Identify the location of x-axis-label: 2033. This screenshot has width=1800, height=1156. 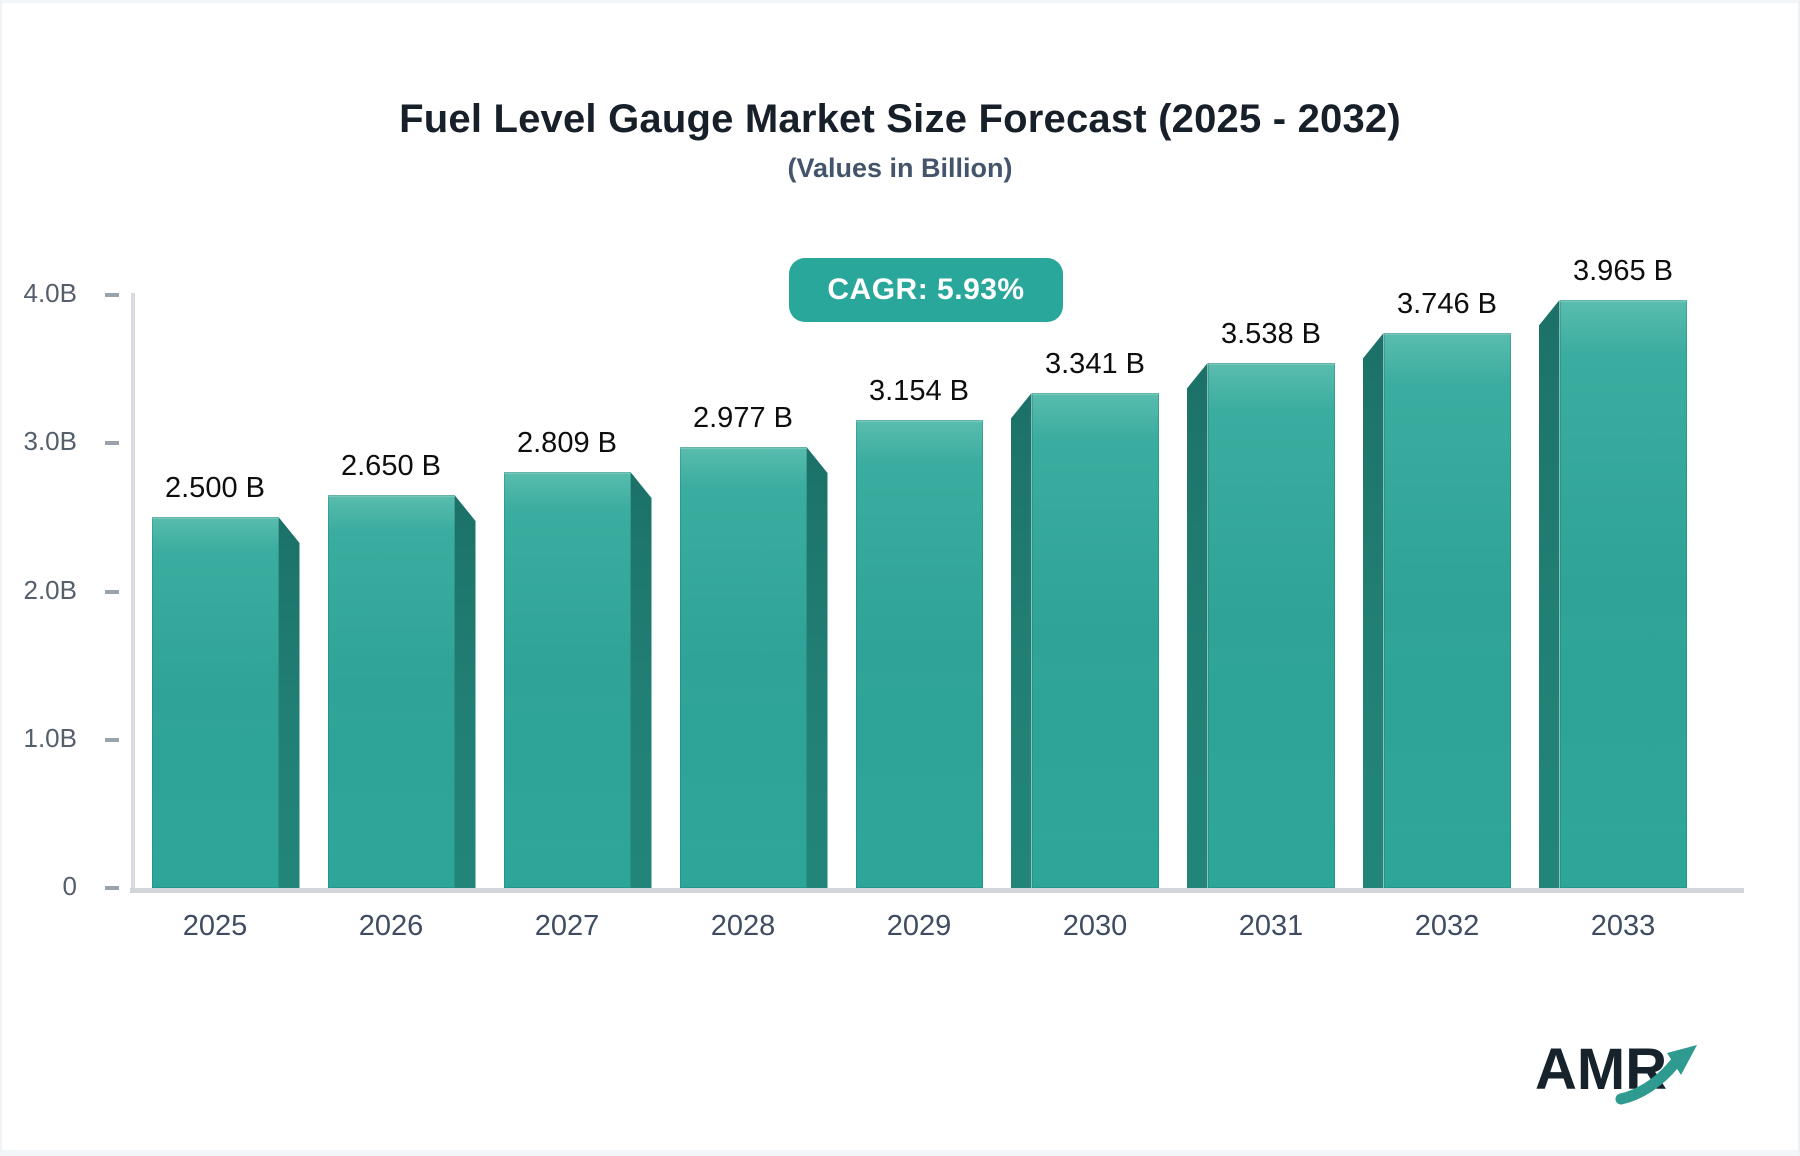
(1623, 926).